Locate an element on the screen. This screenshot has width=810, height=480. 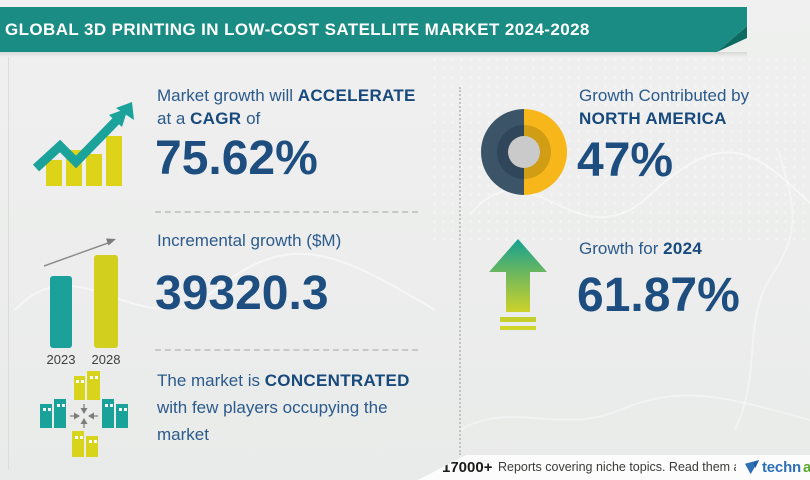
cagr-line-1: Market growth will ACCELERATE is located at coordinates (307, 95).